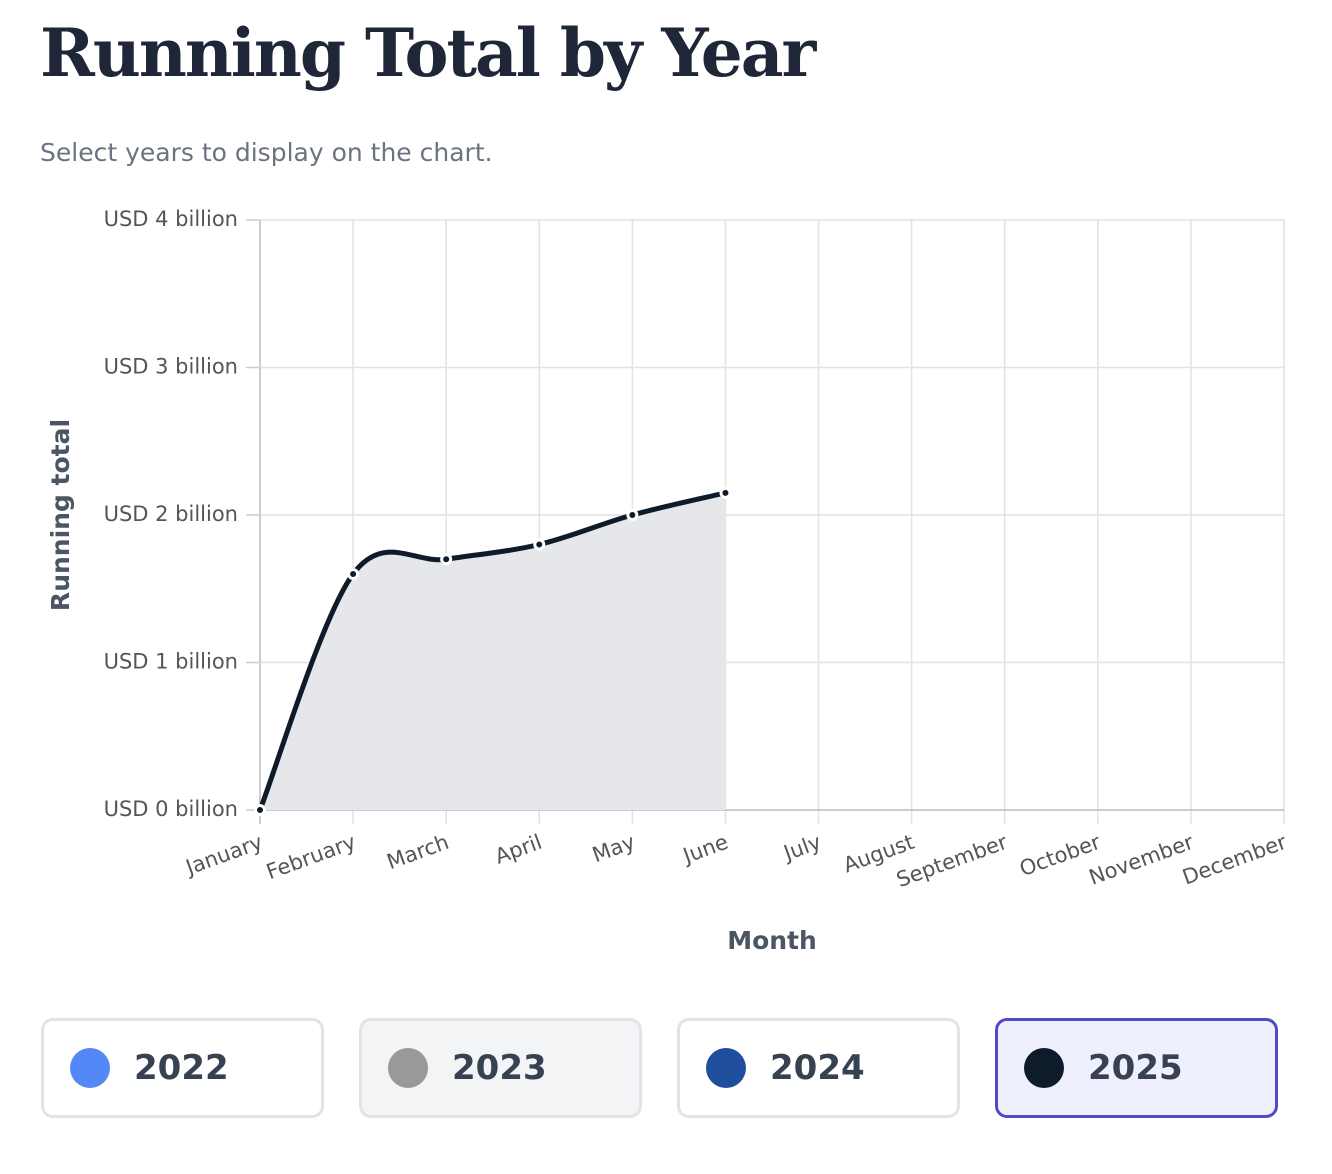 The image size is (1332, 1174). Describe the element at coordinates (223, 855) in the screenshot. I see `x-tick-label: January` at that location.